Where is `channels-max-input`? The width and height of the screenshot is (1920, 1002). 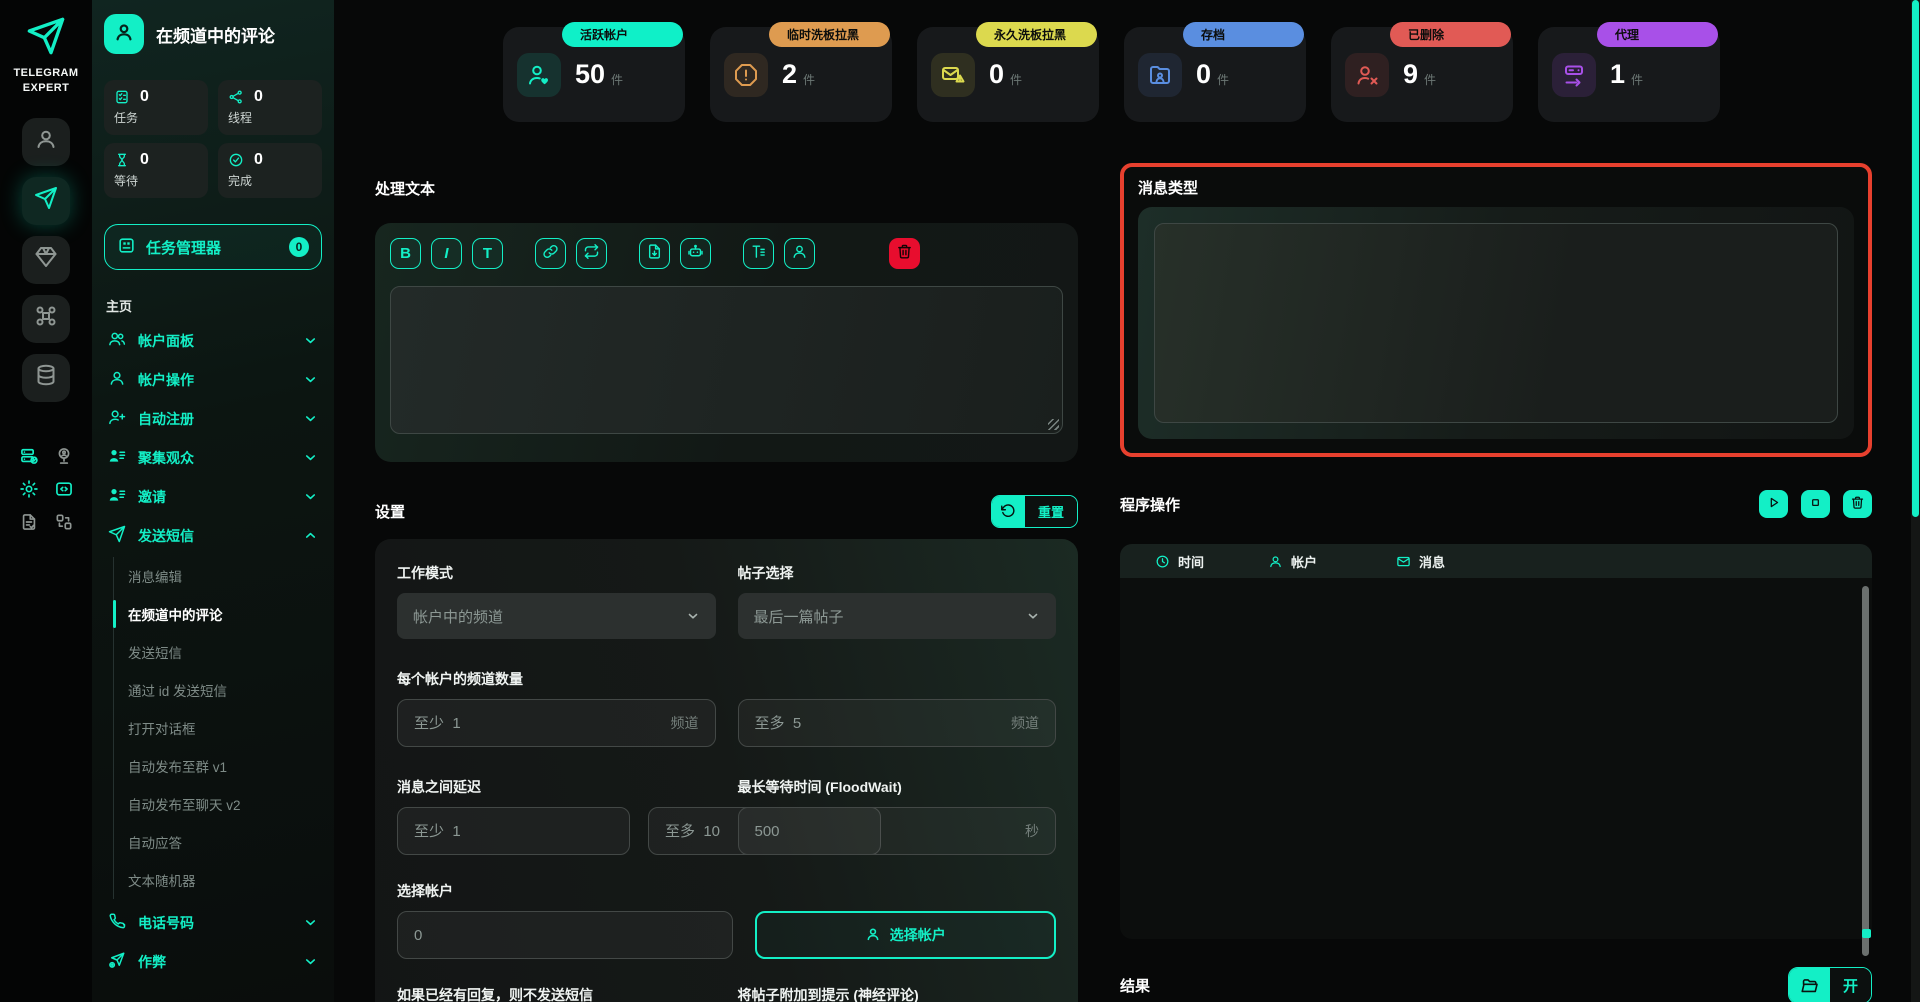
channels-max-input is located at coordinates (878, 723).